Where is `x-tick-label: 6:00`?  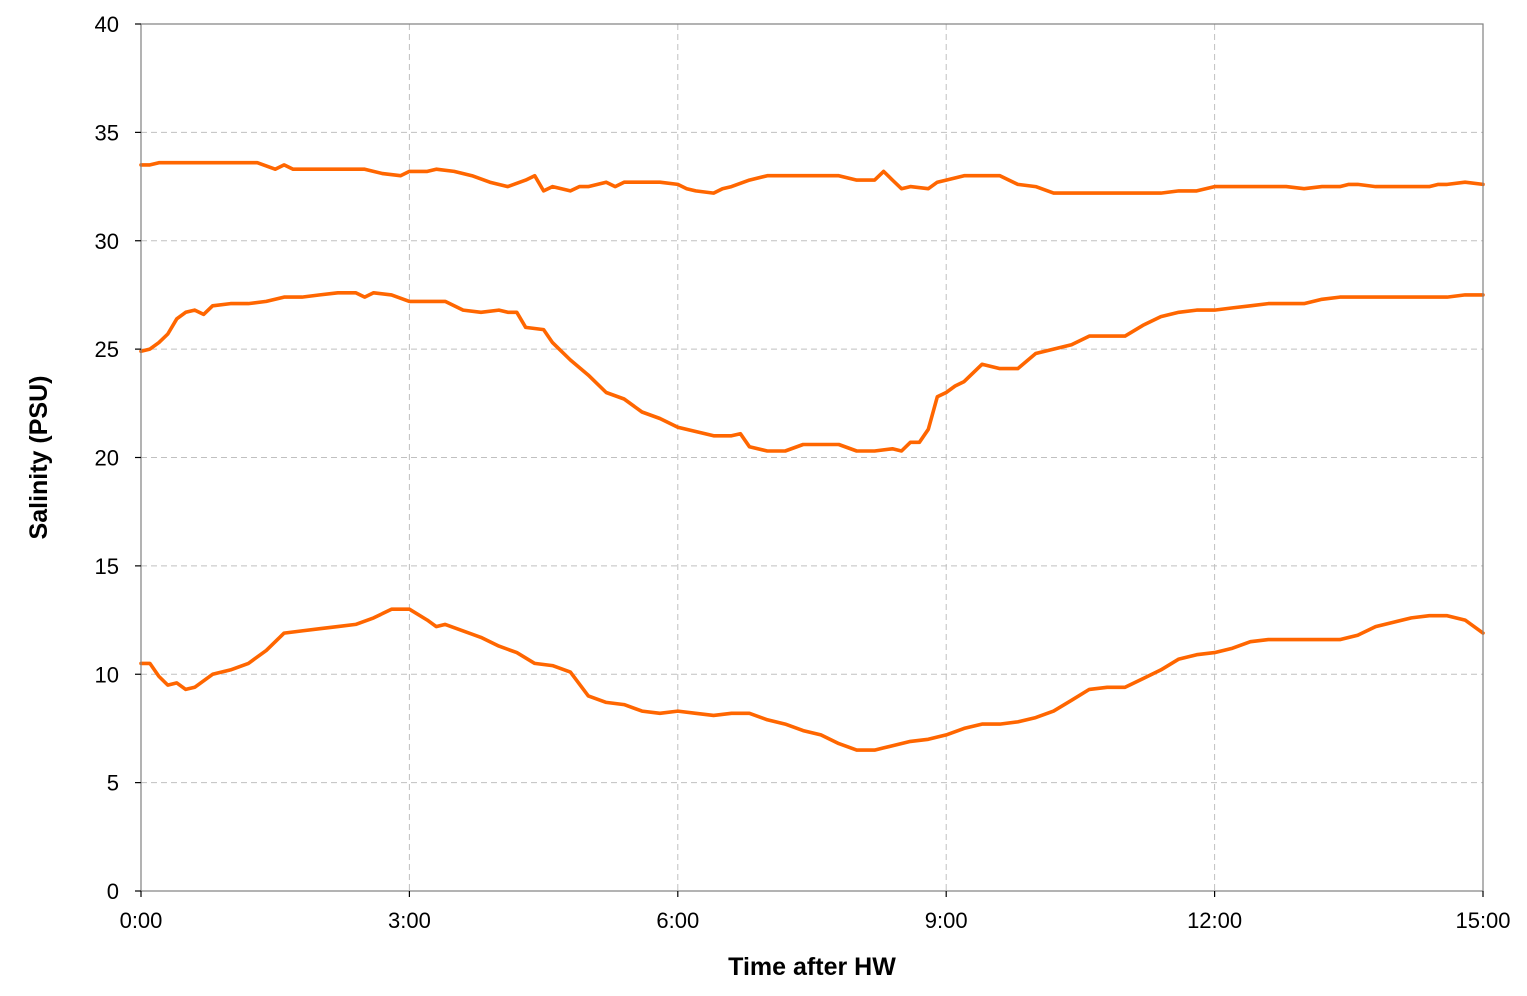 x-tick-label: 6:00 is located at coordinates (677, 920).